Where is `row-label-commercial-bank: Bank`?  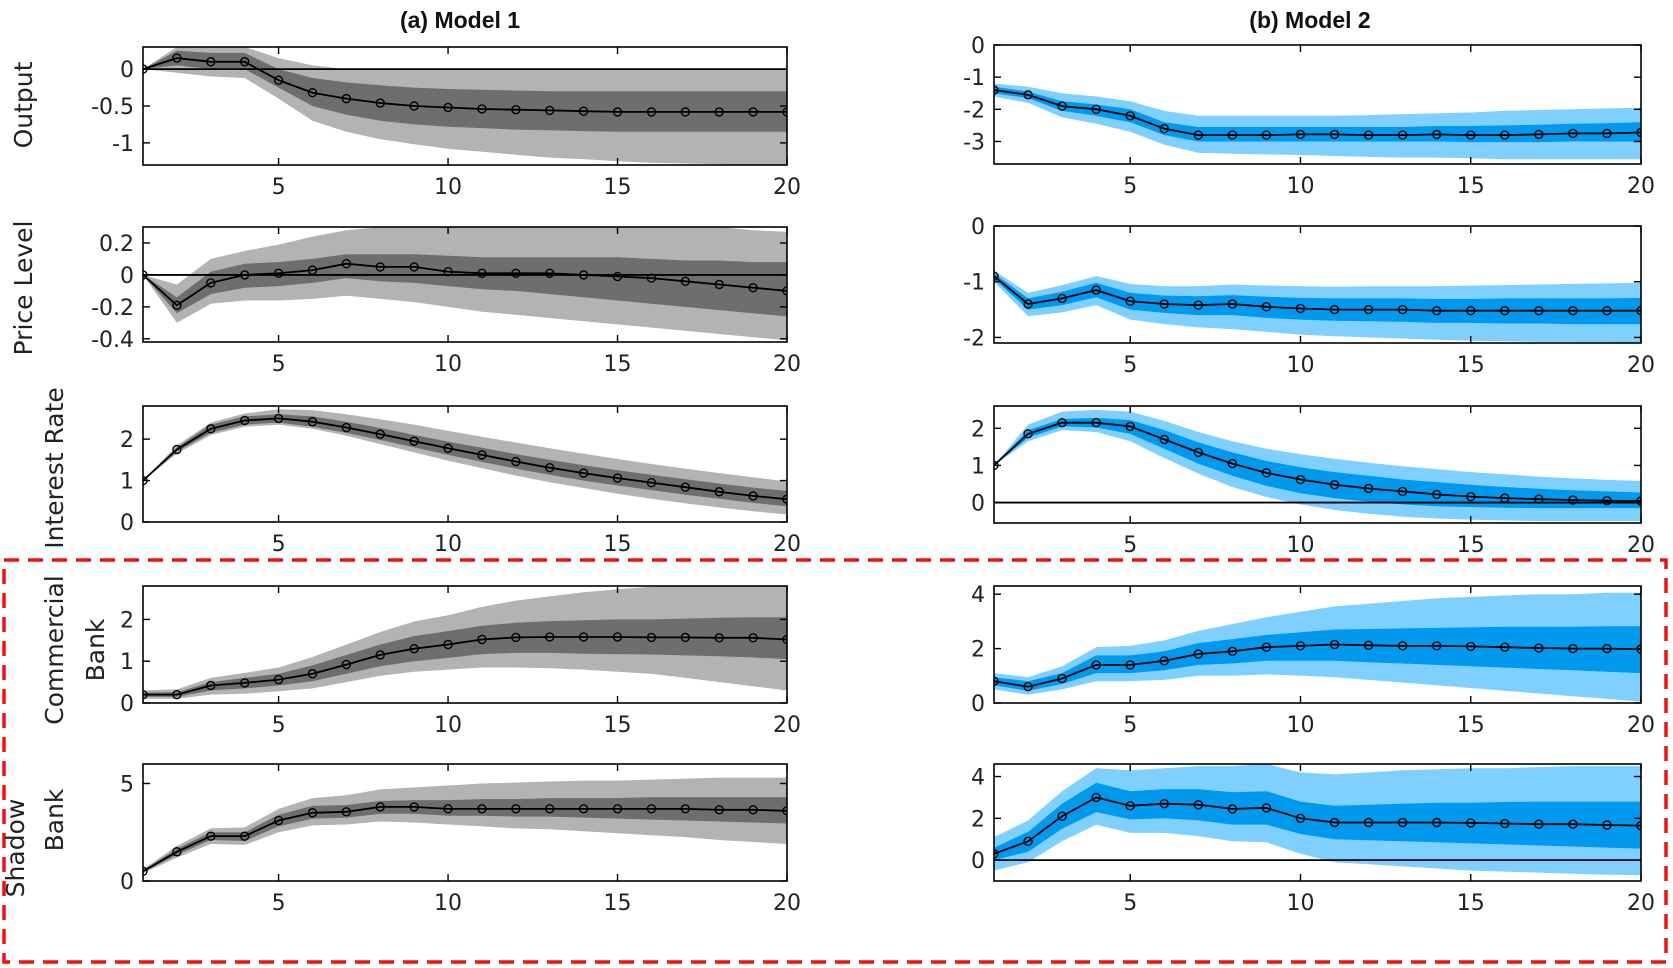 row-label-commercial-bank: Bank is located at coordinates (95, 649).